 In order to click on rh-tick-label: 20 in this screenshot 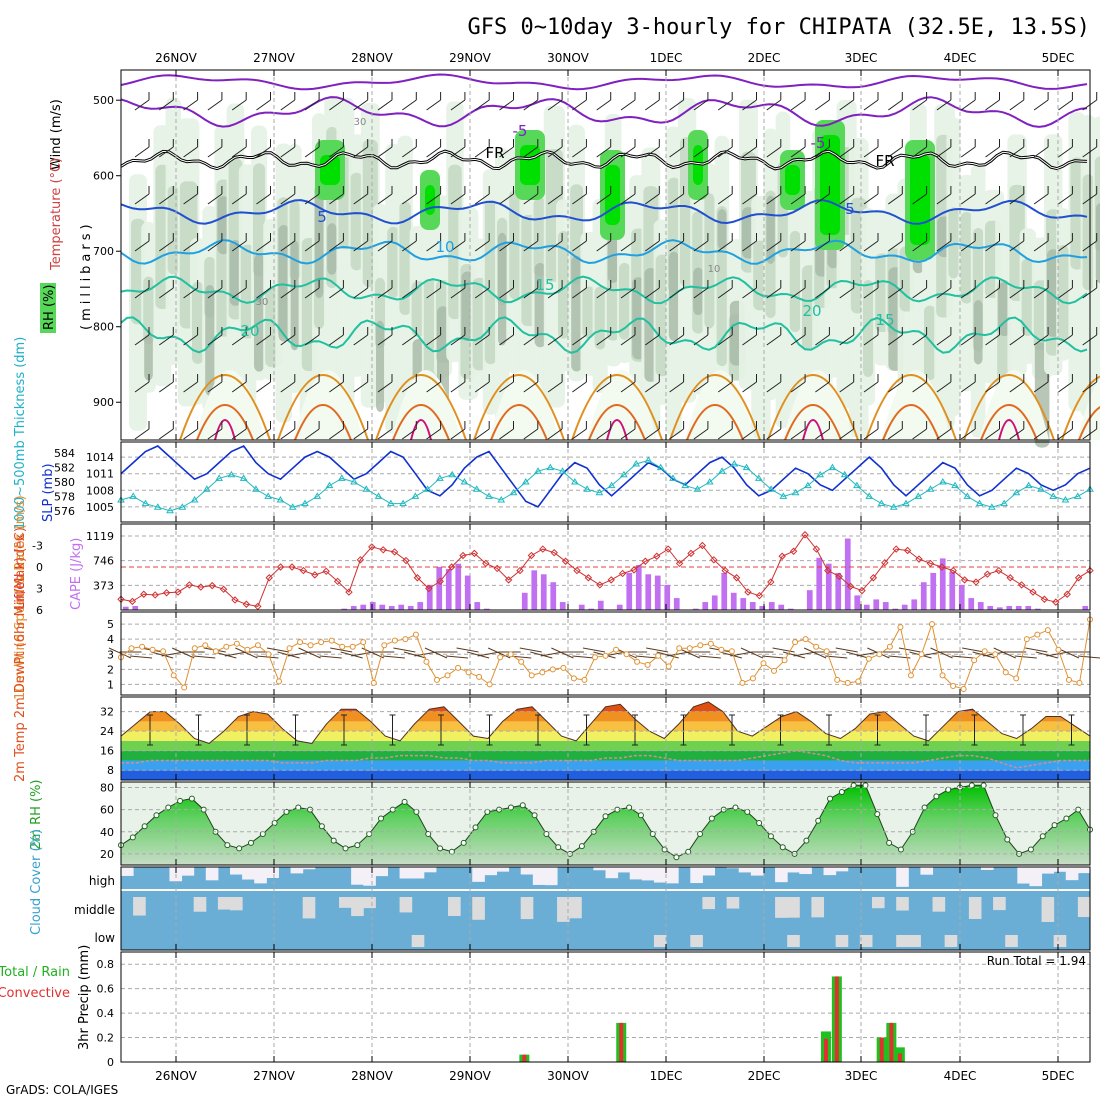, I will do `click(107, 854)`.